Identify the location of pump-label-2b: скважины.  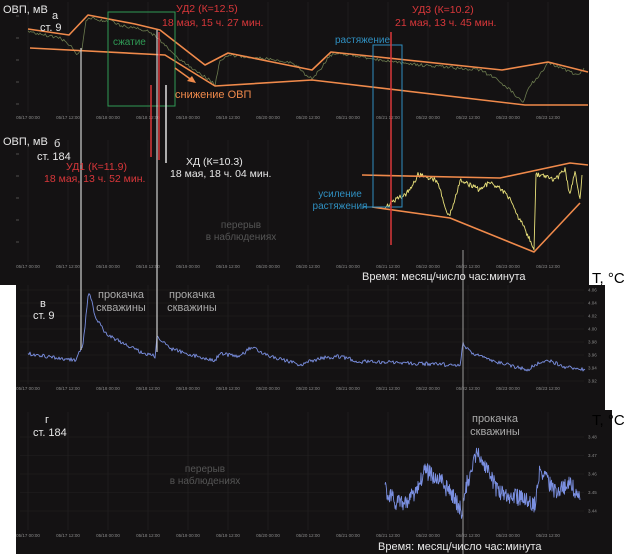
(192, 308).